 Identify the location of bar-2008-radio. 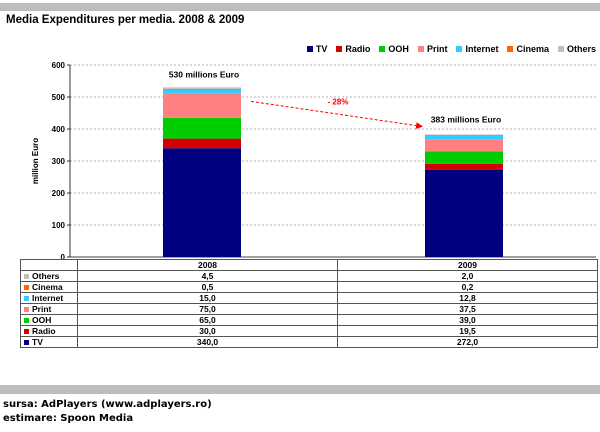
(202, 143).